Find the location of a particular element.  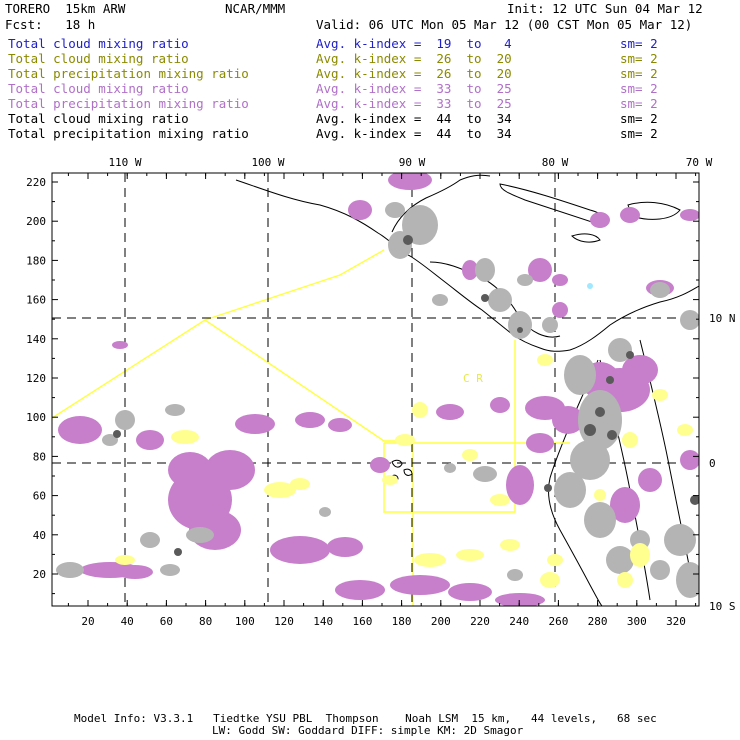

lat-label: 10 N is located at coordinates (722, 318).